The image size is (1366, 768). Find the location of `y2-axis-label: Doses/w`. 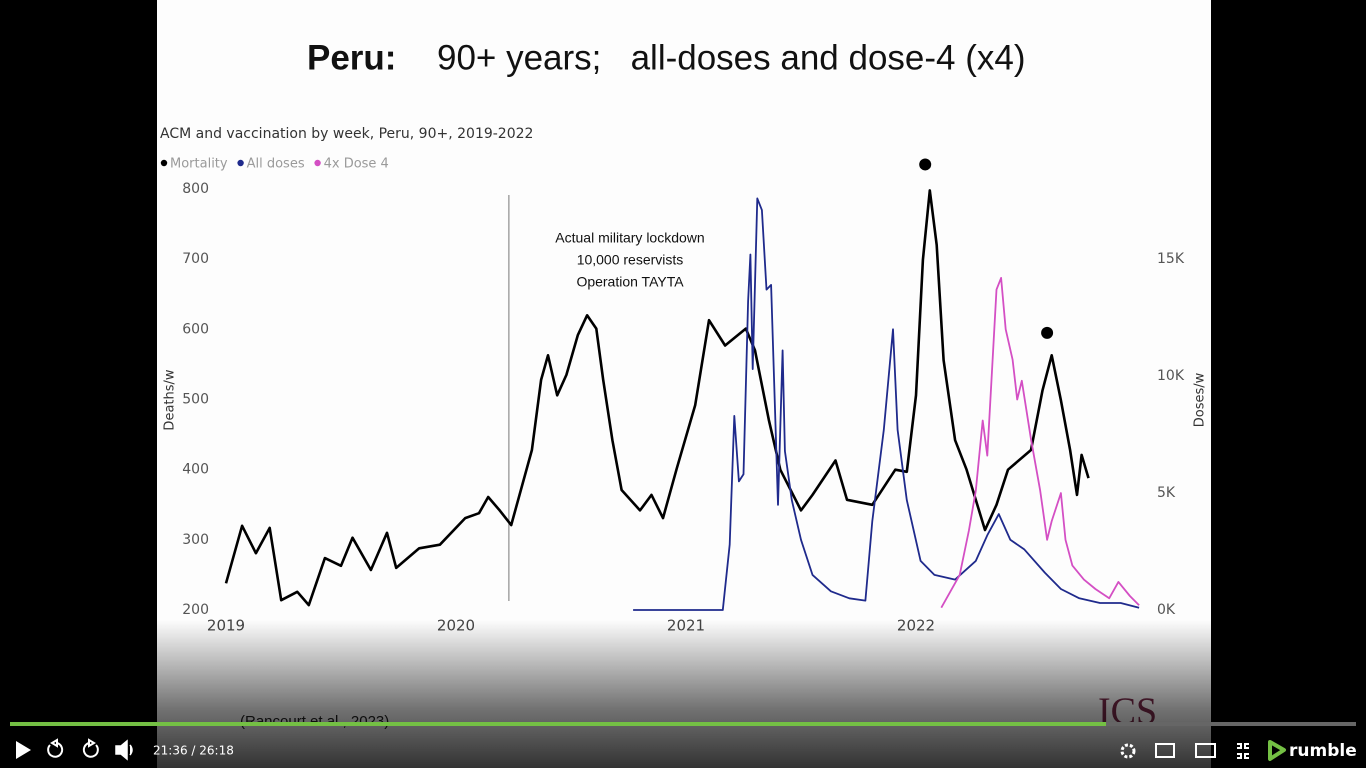

y2-axis-label: Doses/w is located at coordinates (1200, 399).